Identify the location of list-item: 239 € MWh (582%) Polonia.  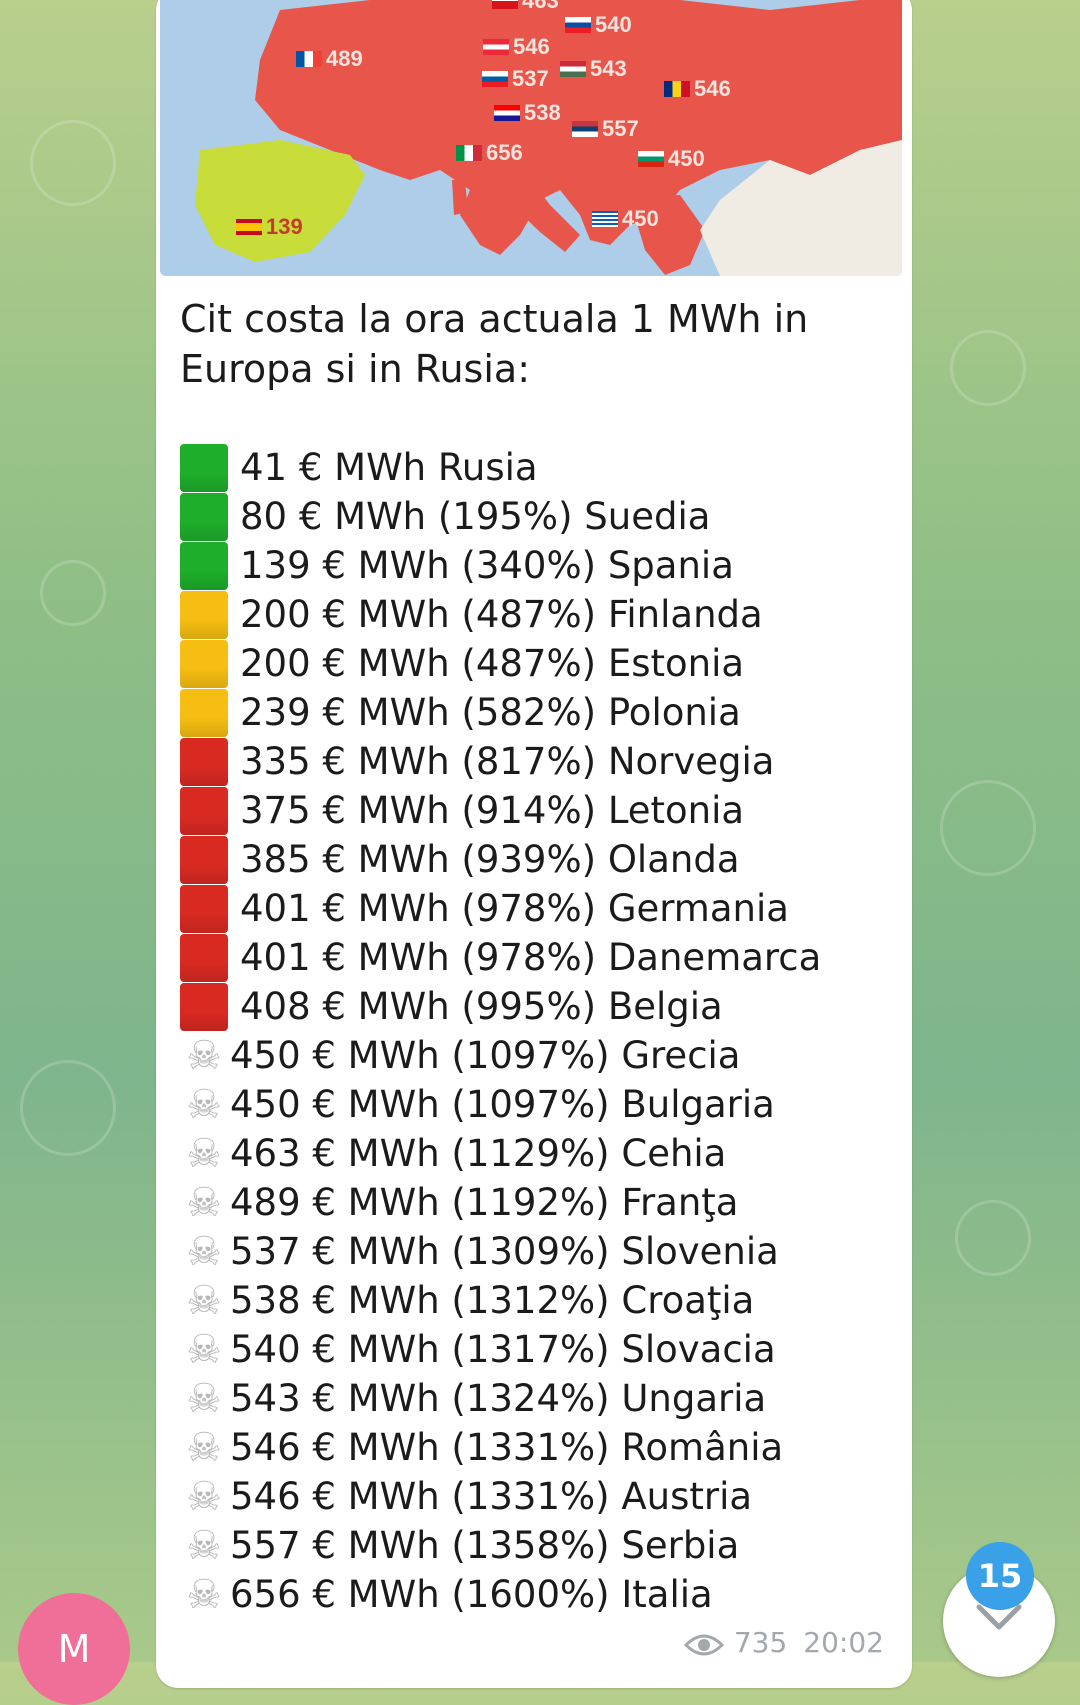
(500, 712).